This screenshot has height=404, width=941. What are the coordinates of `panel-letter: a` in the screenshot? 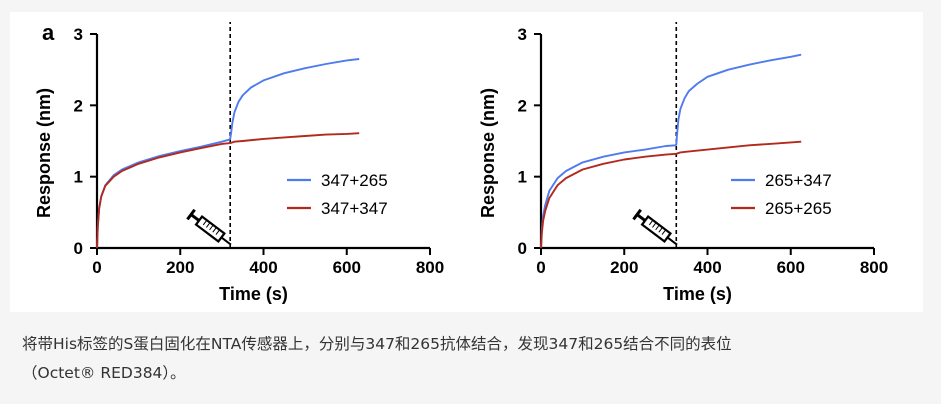 It's located at (48, 32).